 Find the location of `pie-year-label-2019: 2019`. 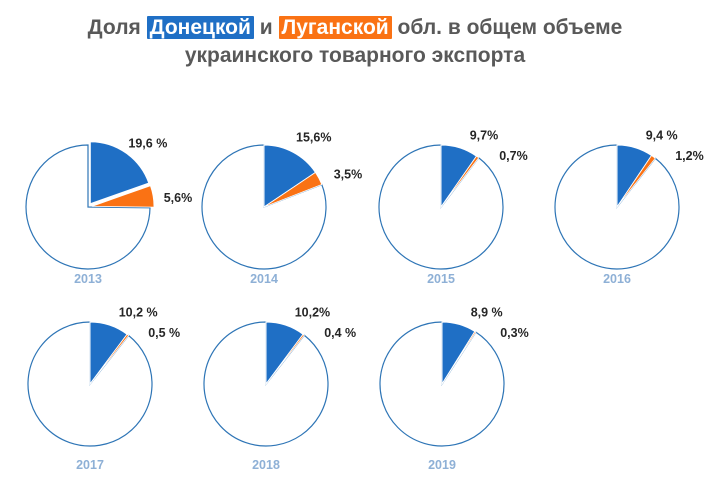

pie-year-label-2019: 2019 is located at coordinates (442, 465).